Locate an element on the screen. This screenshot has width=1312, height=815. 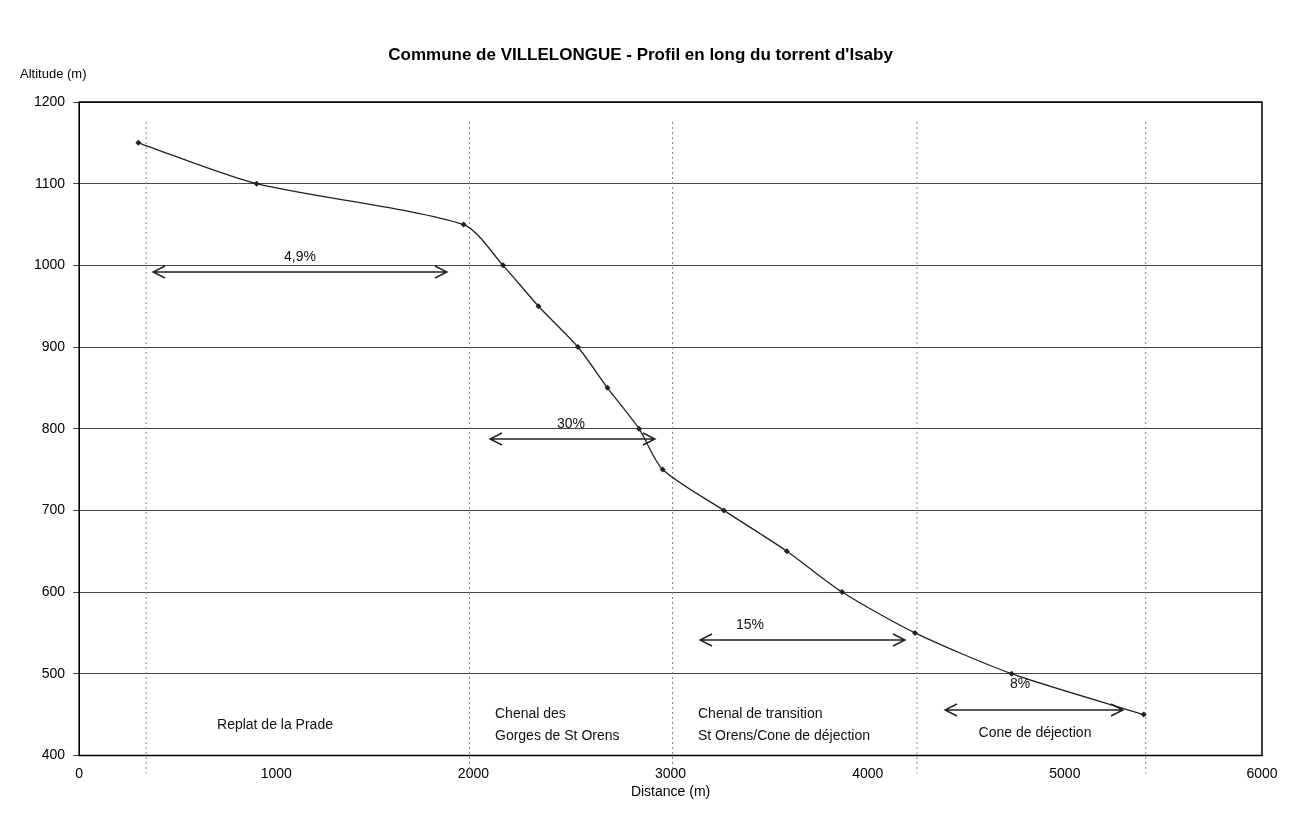
x-tick-label: 4000 is located at coordinates (868, 772).